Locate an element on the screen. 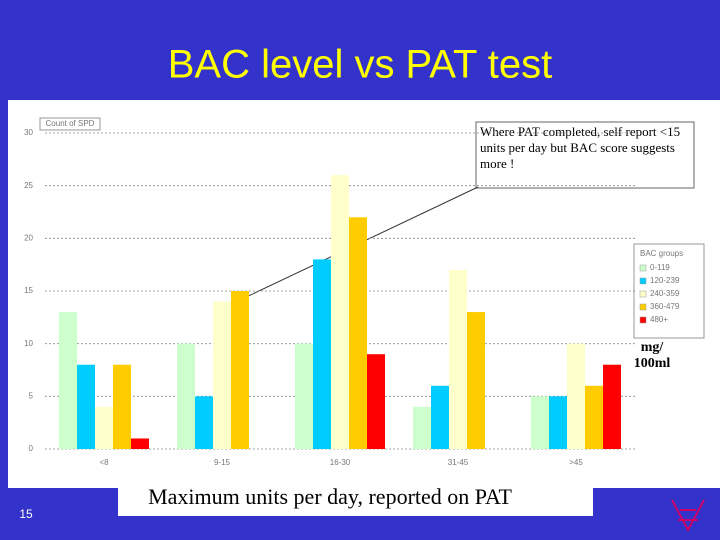  y-tick-label: 10 is located at coordinates (28, 343).